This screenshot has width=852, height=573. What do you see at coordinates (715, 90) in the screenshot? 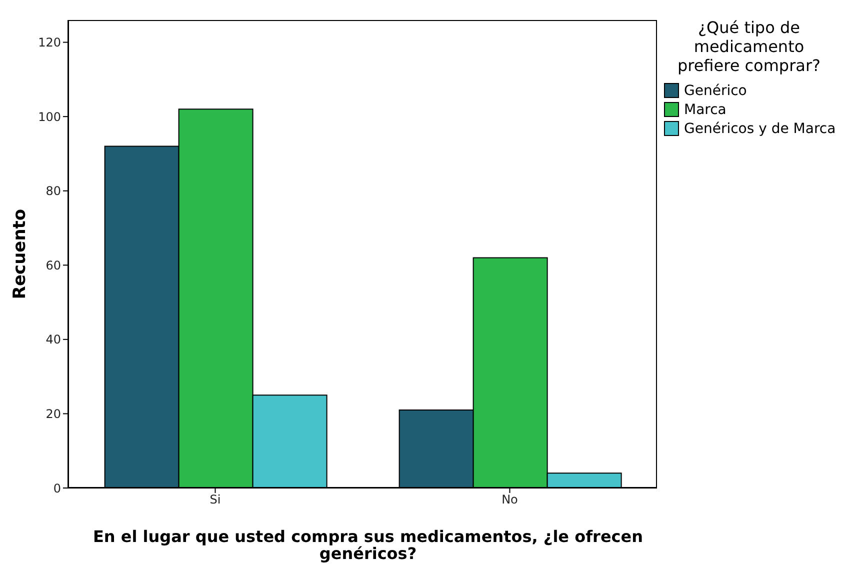
I see `legend-label: Genérico` at bounding box center [715, 90].